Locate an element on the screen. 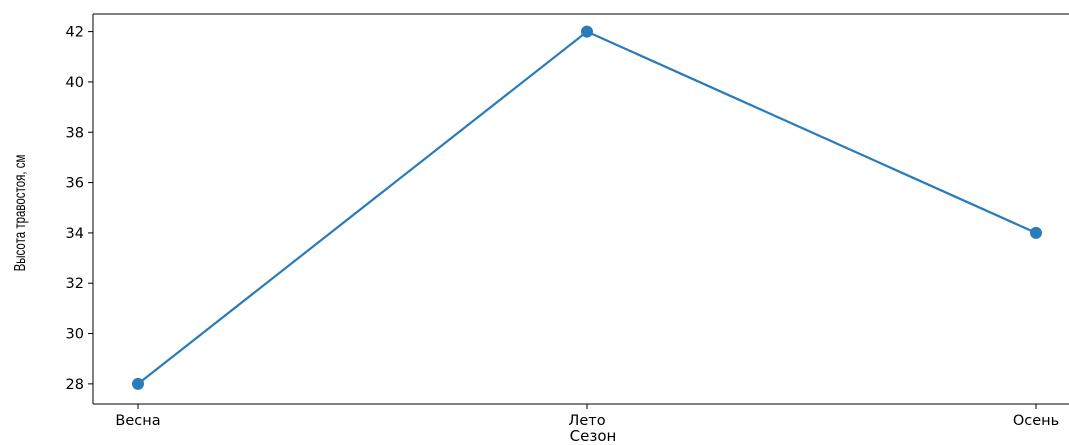 The width and height of the screenshot is (1069, 445). y-tick-label: 28 is located at coordinates (75, 385).